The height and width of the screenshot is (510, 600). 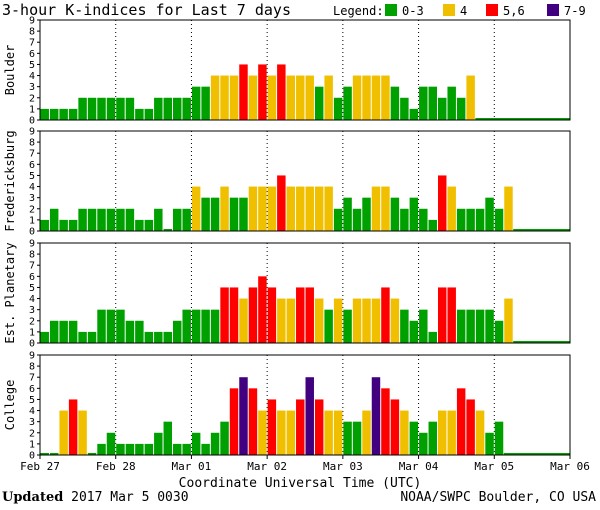 What do you see at coordinates (130, 497) in the screenshot?
I see `updated-value: 2017 Mar 5 0030` at bounding box center [130, 497].